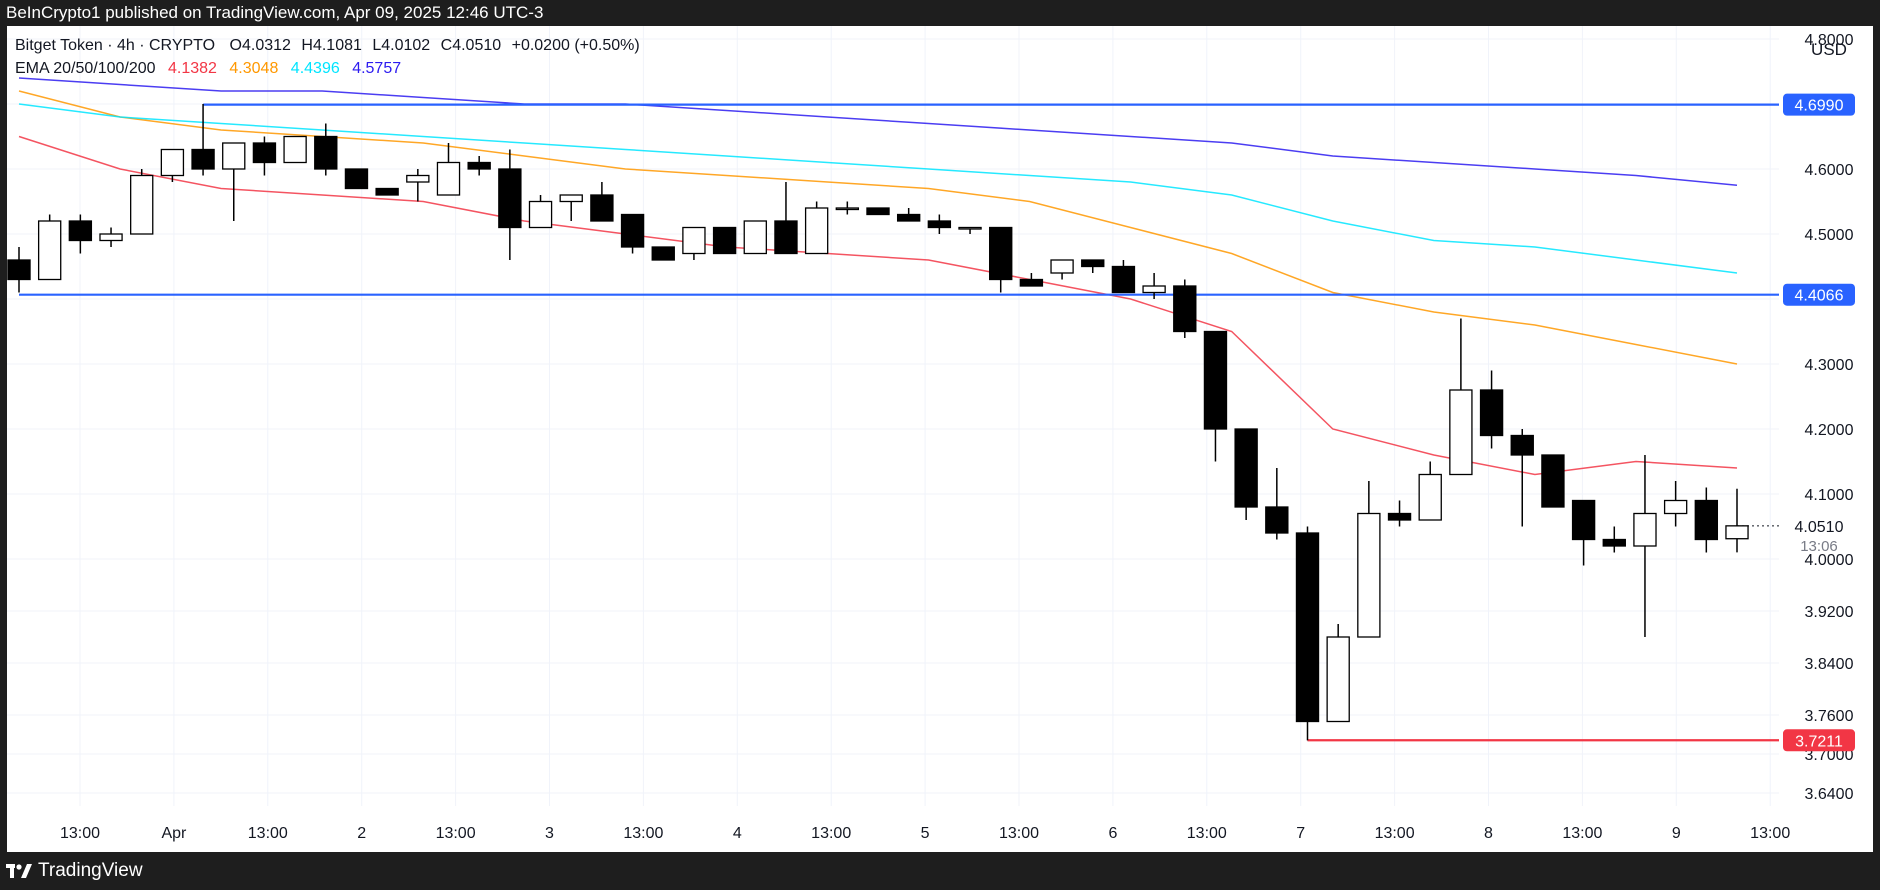 The height and width of the screenshot is (890, 1880). Describe the element at coordinates (1819, 527) in the screenshot. I see `last-price-label: 4.0510` at that location.